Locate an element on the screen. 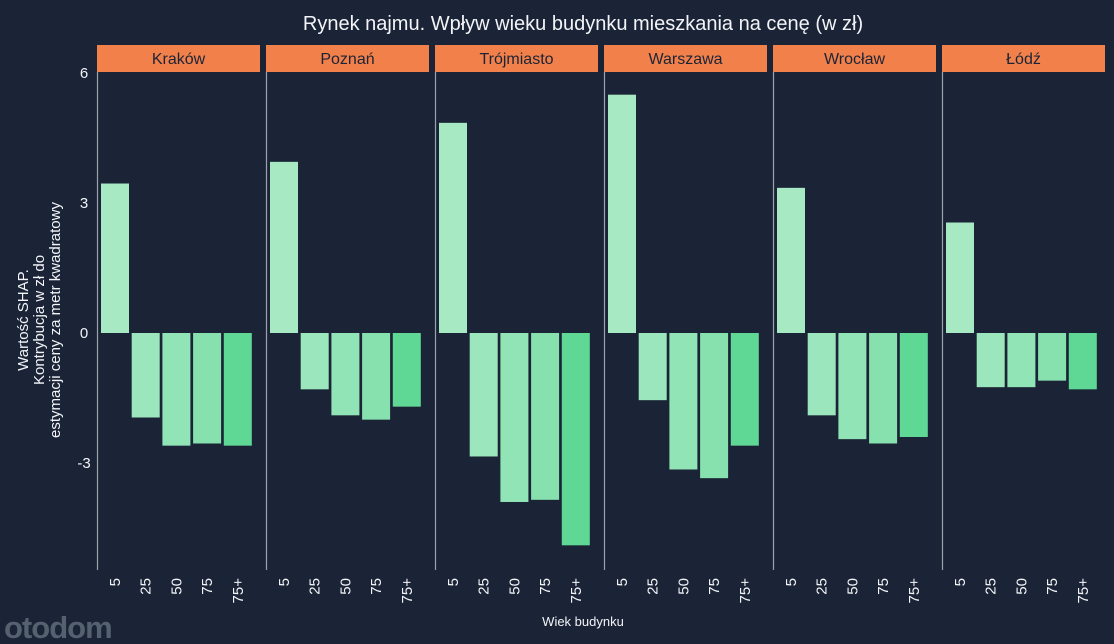 The width and height of the screenshot is (1114, 644). otodom-logo: otodom is located at coordinates (58, 627).